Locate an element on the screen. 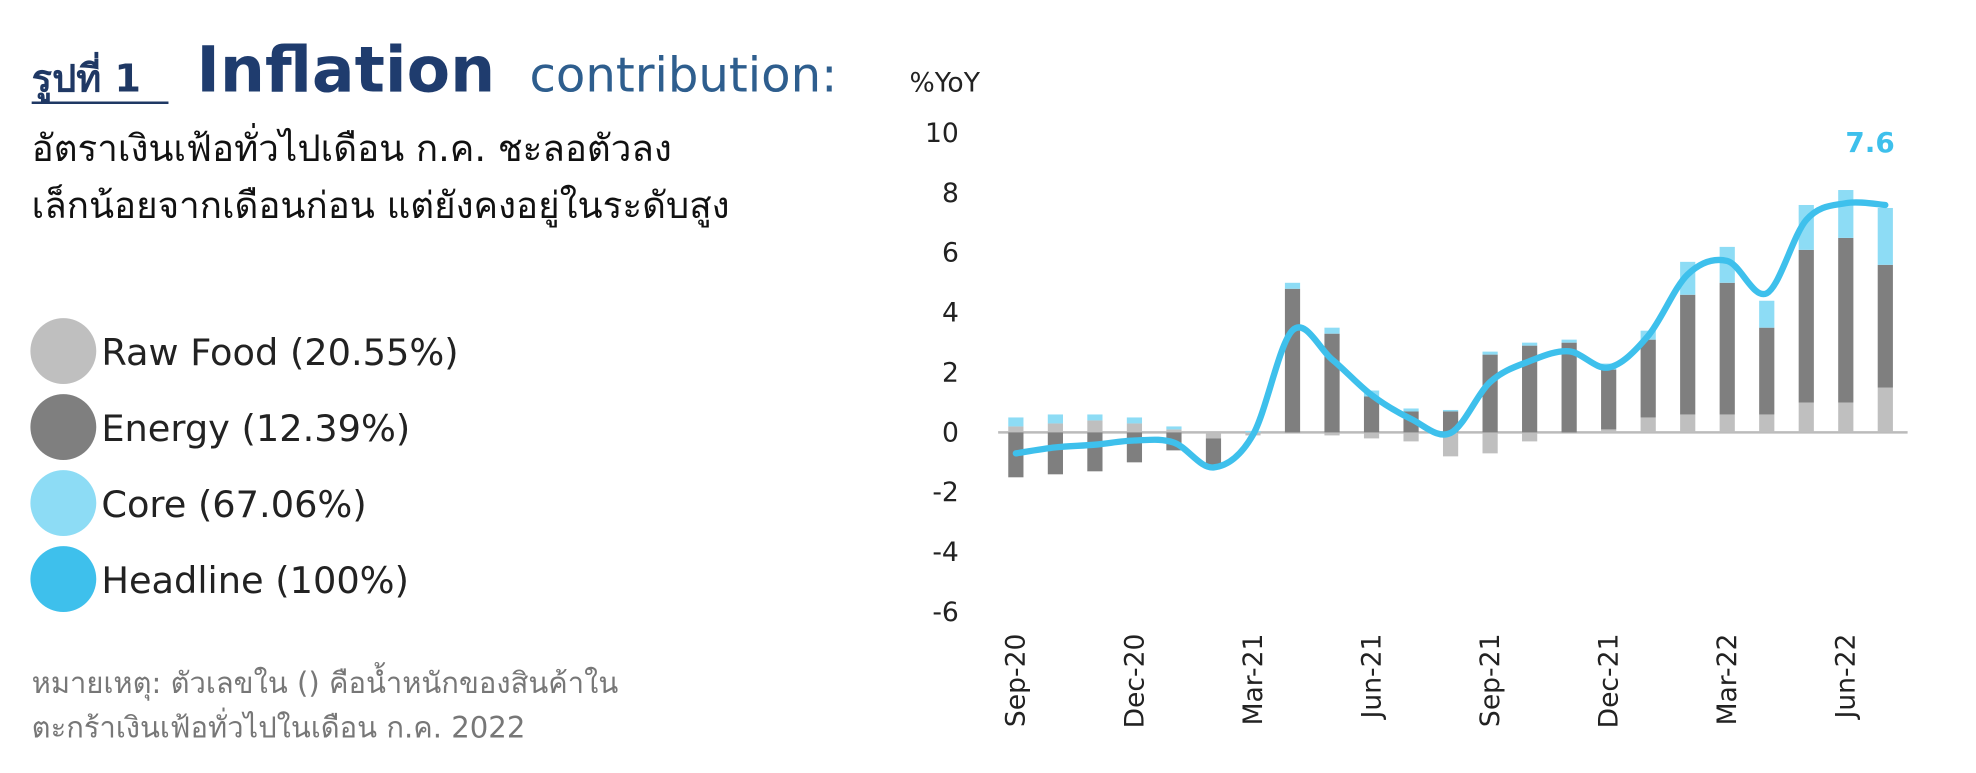 Image resolution: width=1976 pixels, height=773 pixels. x-tick-label: Jun-21 is located at coordinates (1371, 677).